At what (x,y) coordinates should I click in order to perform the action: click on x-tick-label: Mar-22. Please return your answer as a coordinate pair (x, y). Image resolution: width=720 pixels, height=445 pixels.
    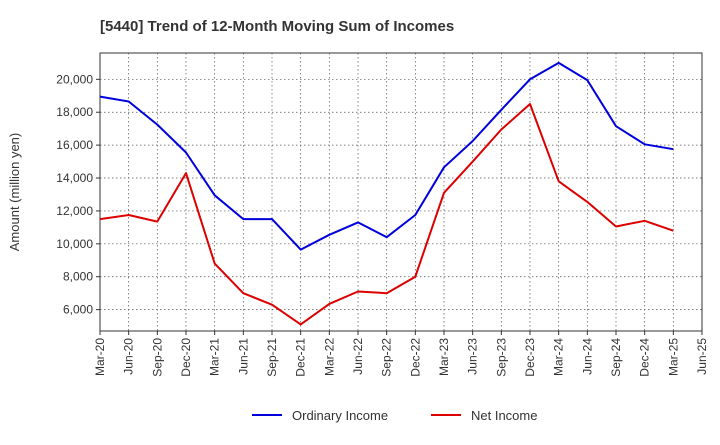
    Looking at the image, I should click on (329, 357).